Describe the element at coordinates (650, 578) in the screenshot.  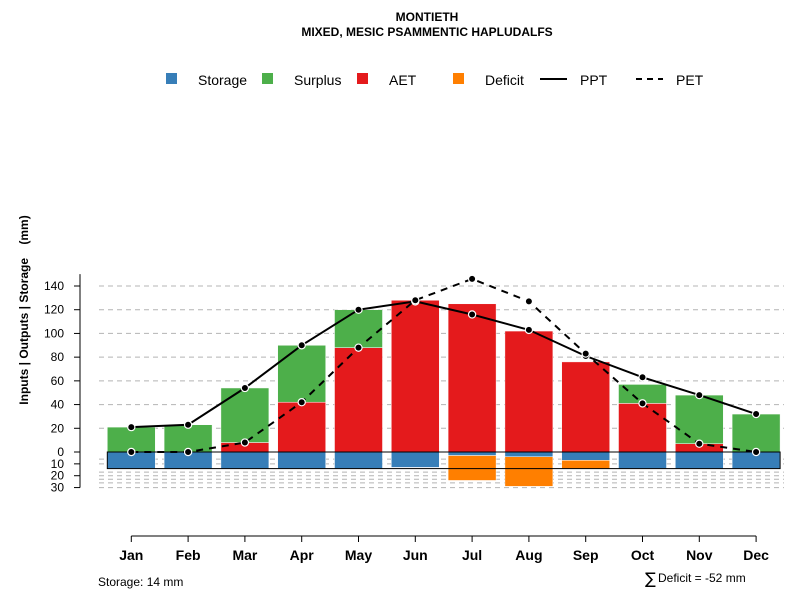
I see `sigma-symbol: ∑` at that location.